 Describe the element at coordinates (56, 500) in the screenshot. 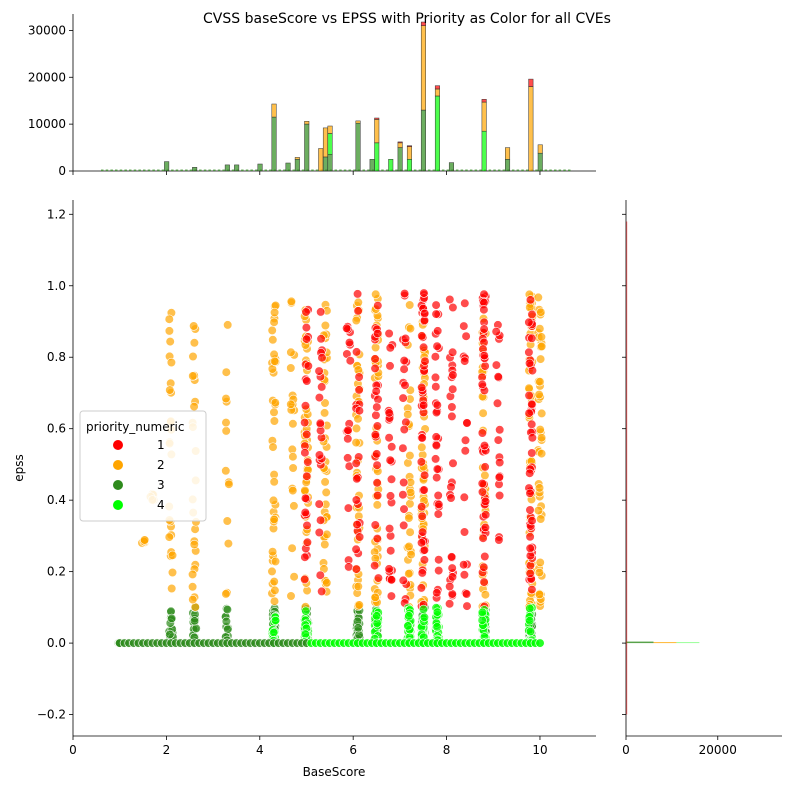

I see `y-tick-label: 0.4` at that location.